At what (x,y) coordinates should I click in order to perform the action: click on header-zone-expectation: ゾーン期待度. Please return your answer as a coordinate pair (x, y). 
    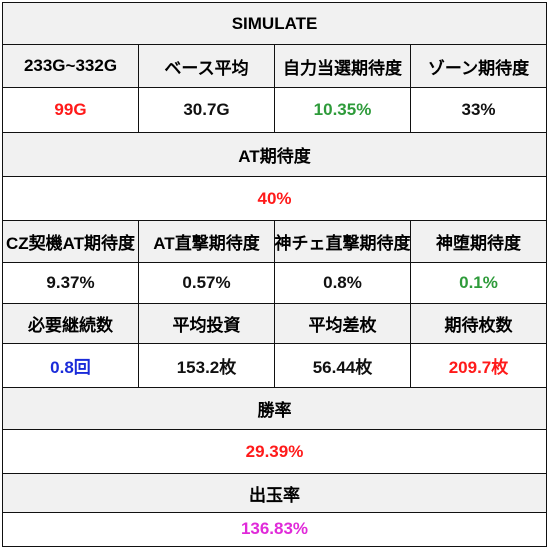
    Looking at the image, I should click on (478, 68).